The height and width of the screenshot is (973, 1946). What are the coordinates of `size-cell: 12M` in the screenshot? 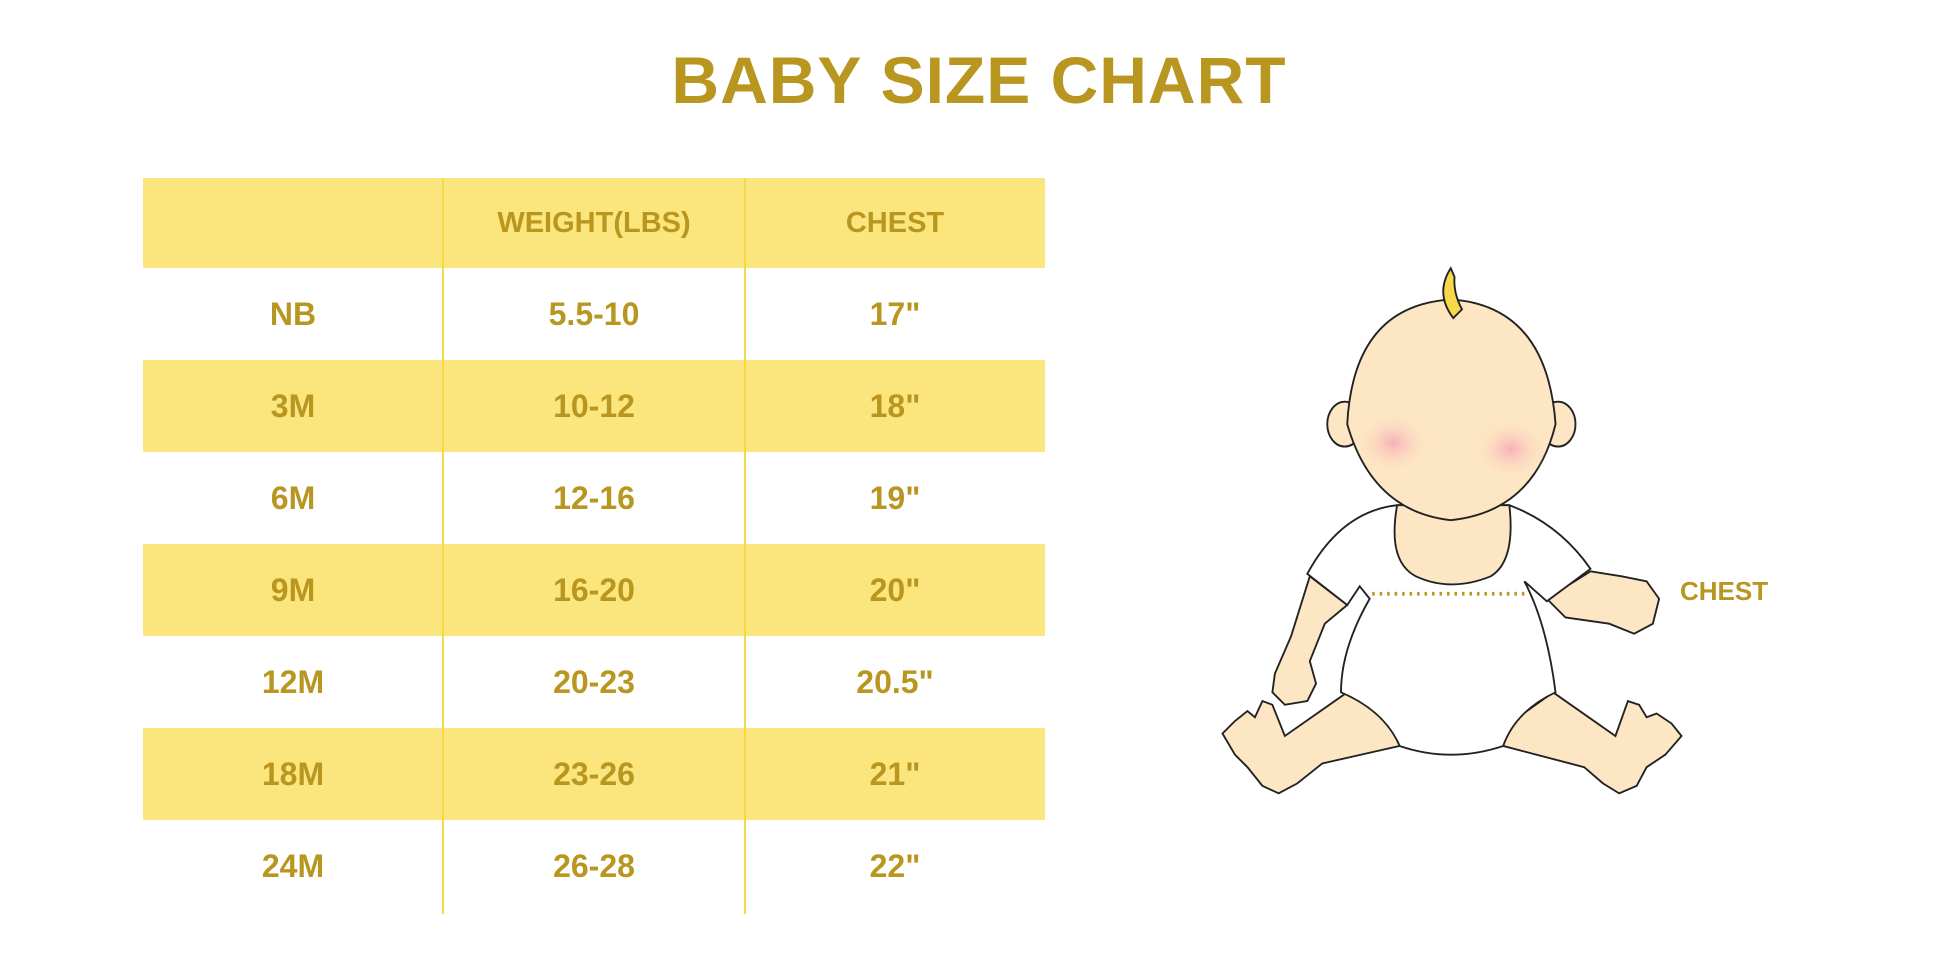 It's located at (293, 681).